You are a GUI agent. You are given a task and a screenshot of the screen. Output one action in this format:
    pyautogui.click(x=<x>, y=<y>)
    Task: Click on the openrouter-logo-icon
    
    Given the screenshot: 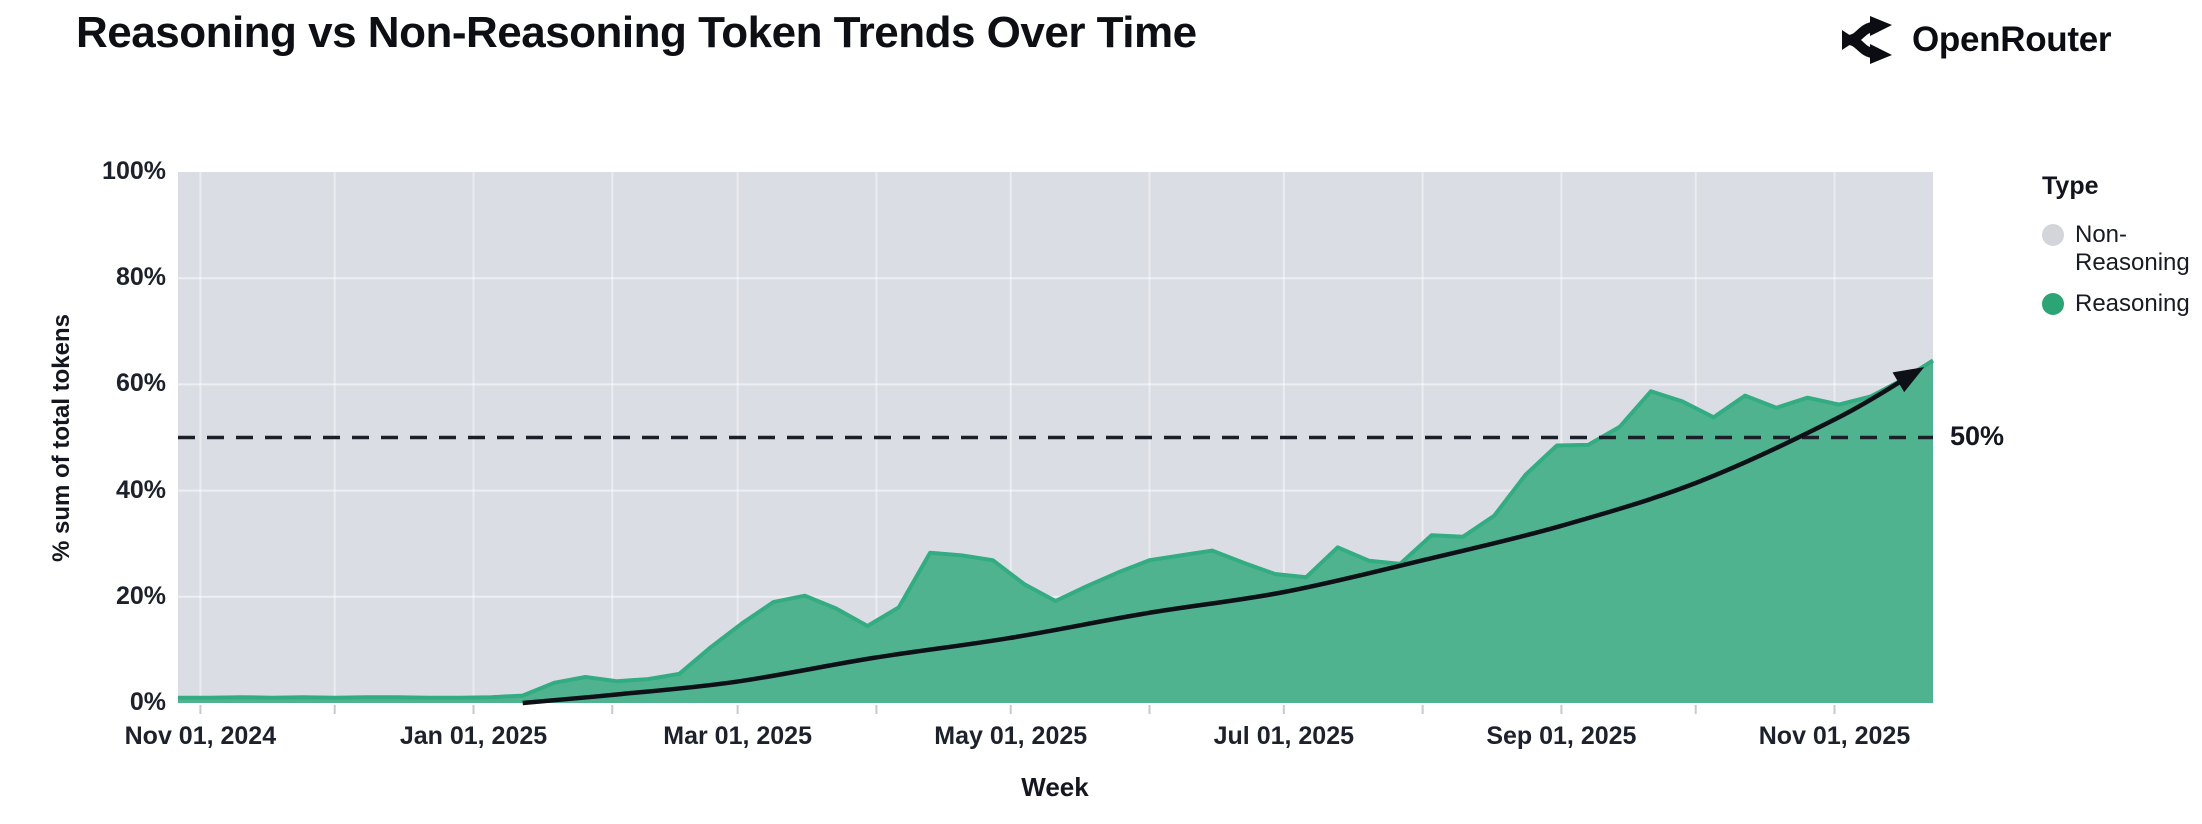 What is the action you would take?
    pyautogui.click(x=1867, y=40)
    